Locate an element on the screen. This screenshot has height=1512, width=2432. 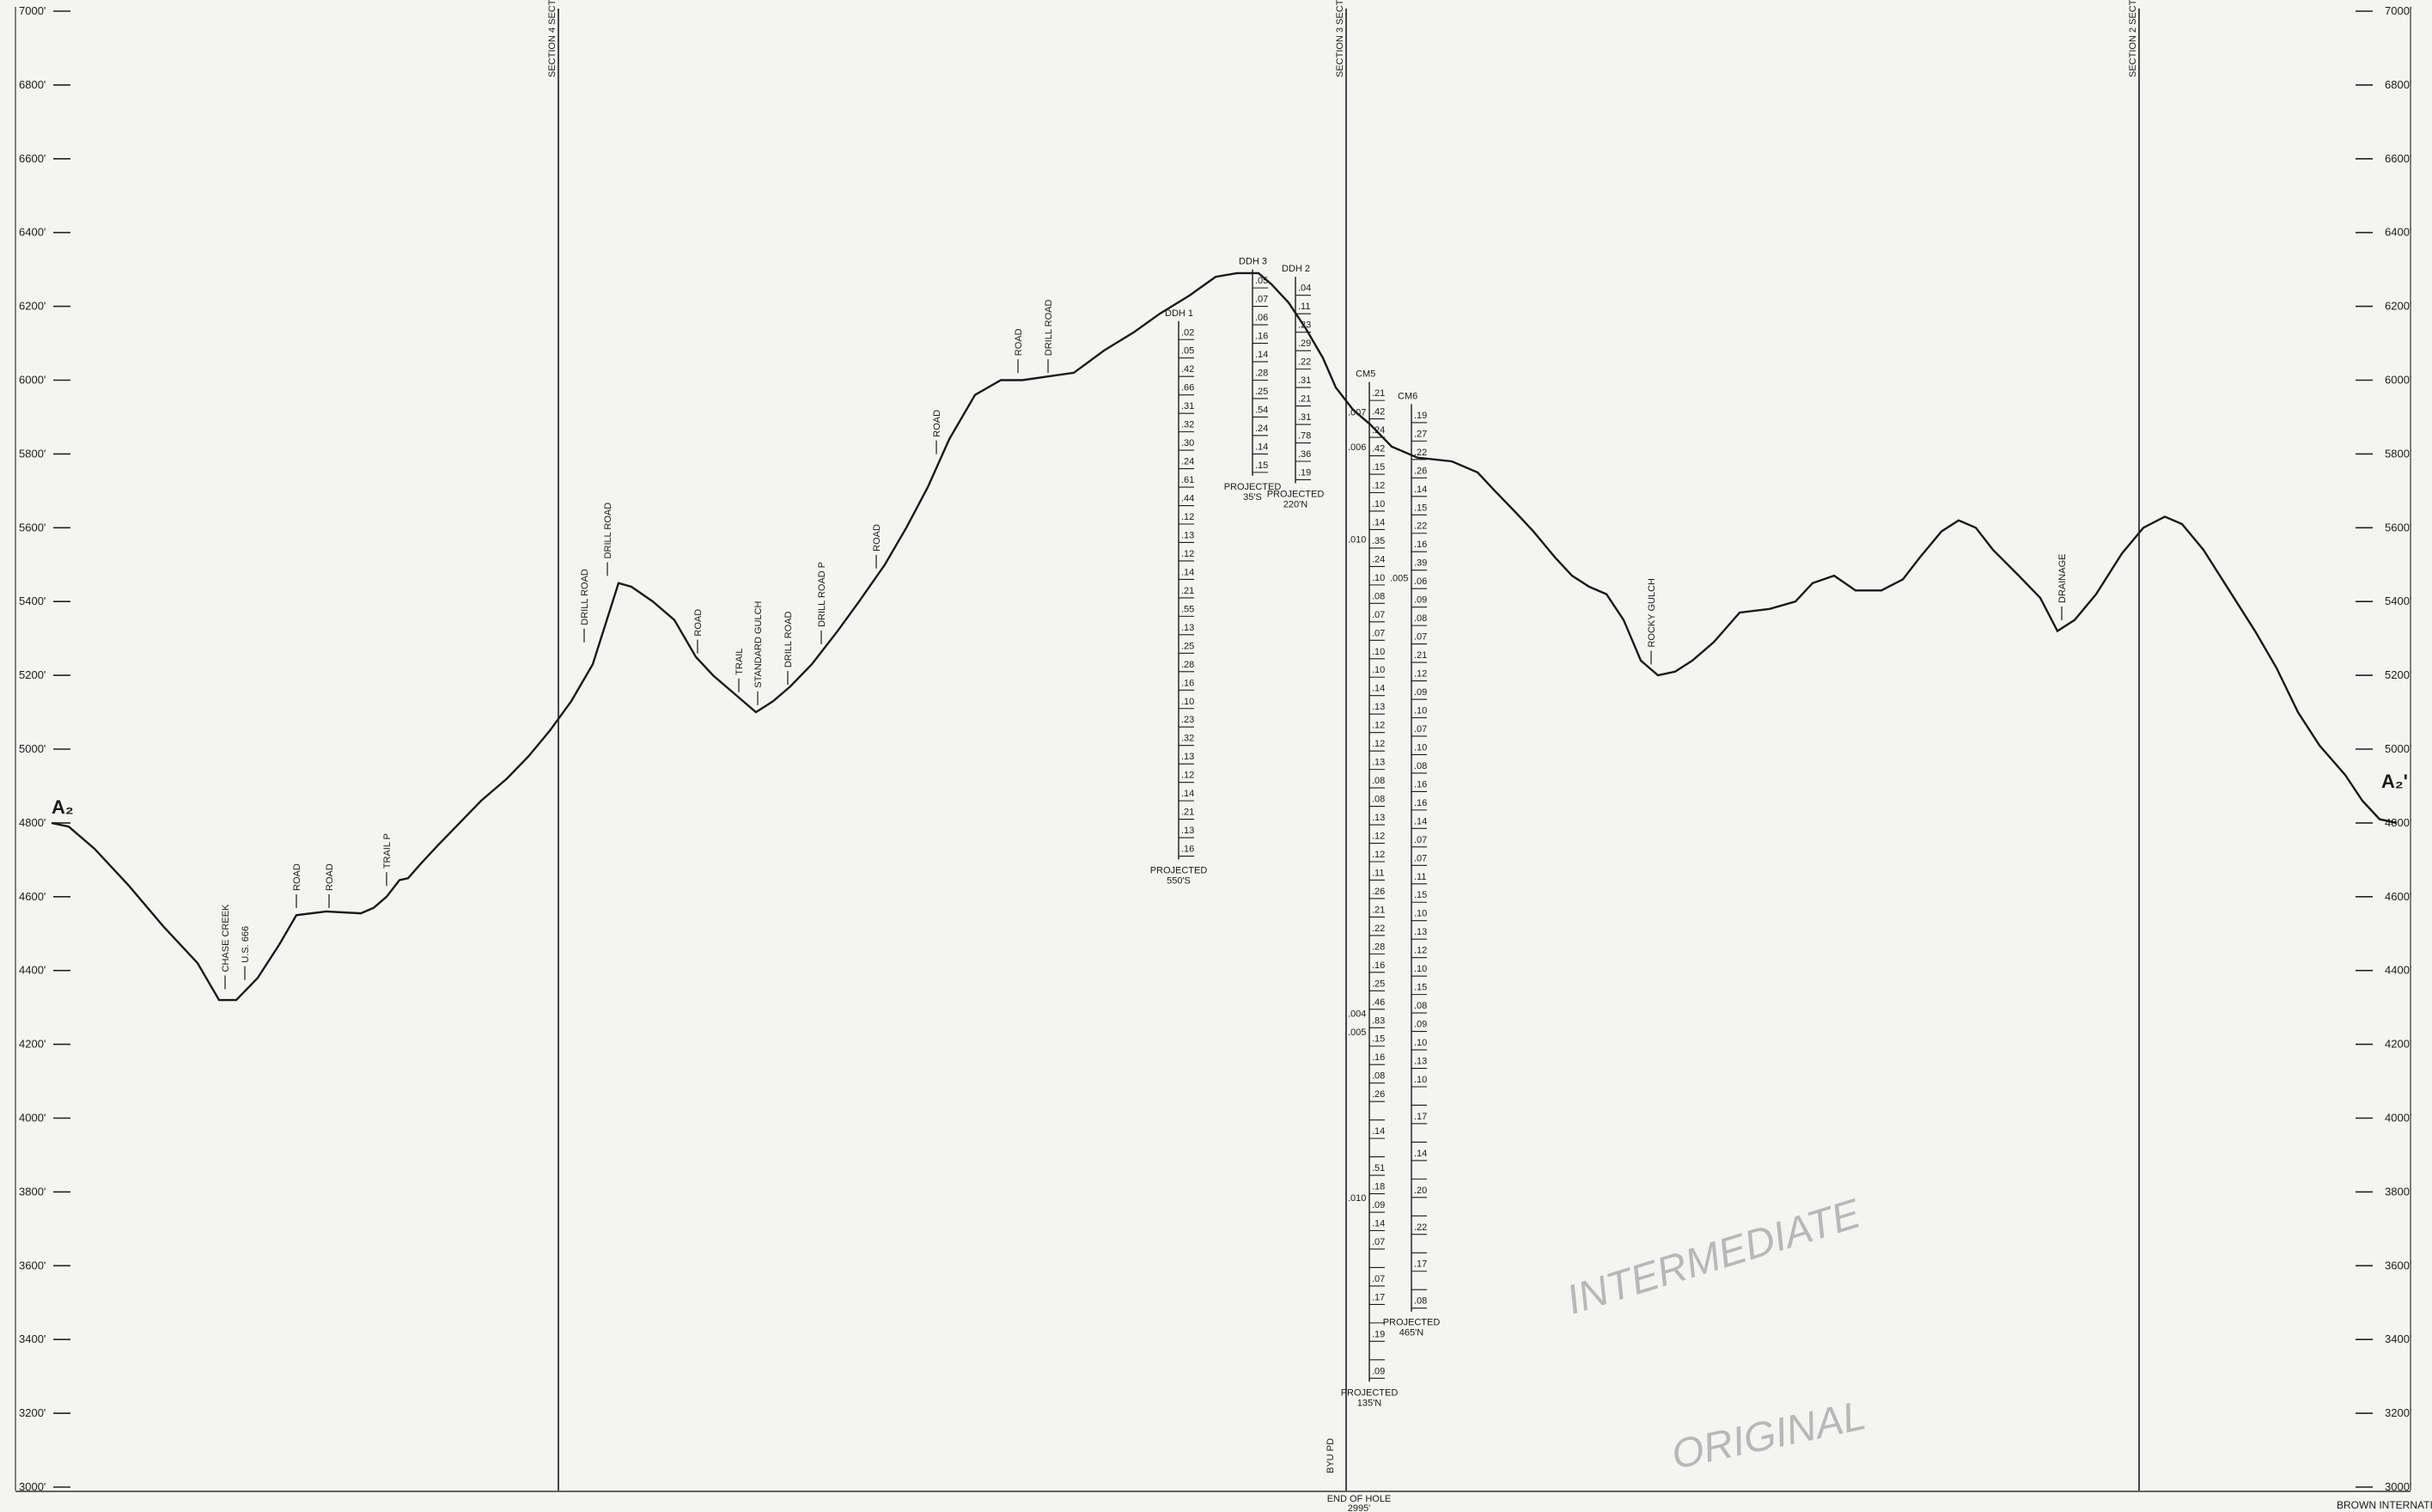
assay-value: .17 is located at coordinates (1420, 1264).